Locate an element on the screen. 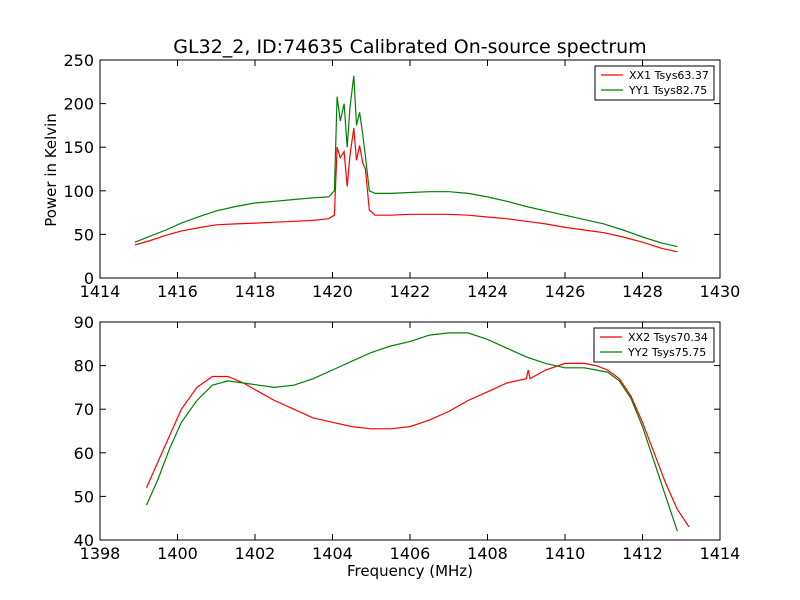  y-tick-label: 80 is located at coordinates (84, 366).